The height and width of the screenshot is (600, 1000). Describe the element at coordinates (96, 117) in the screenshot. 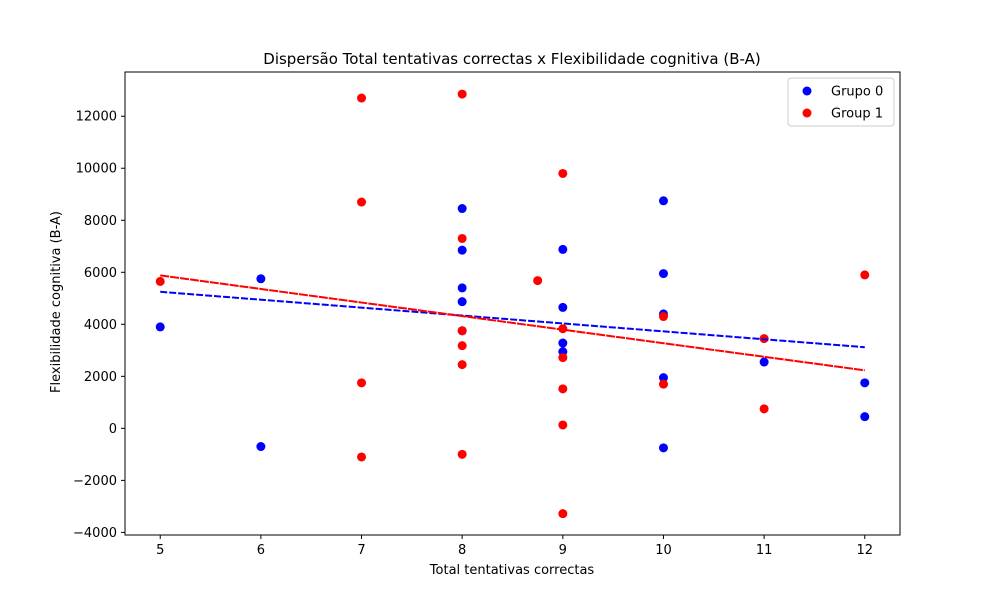

I see `y-tick-label: 12000` at that location.